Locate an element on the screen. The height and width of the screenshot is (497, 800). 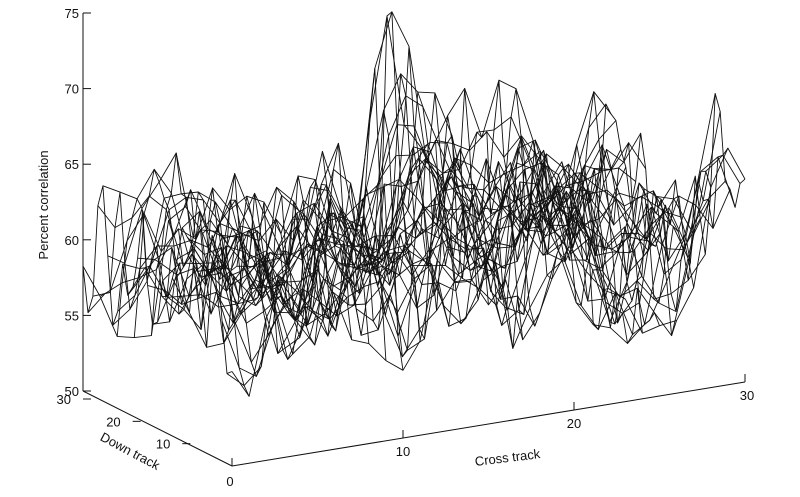
z-tick-label: 70 is located at coordinates (72, 89).